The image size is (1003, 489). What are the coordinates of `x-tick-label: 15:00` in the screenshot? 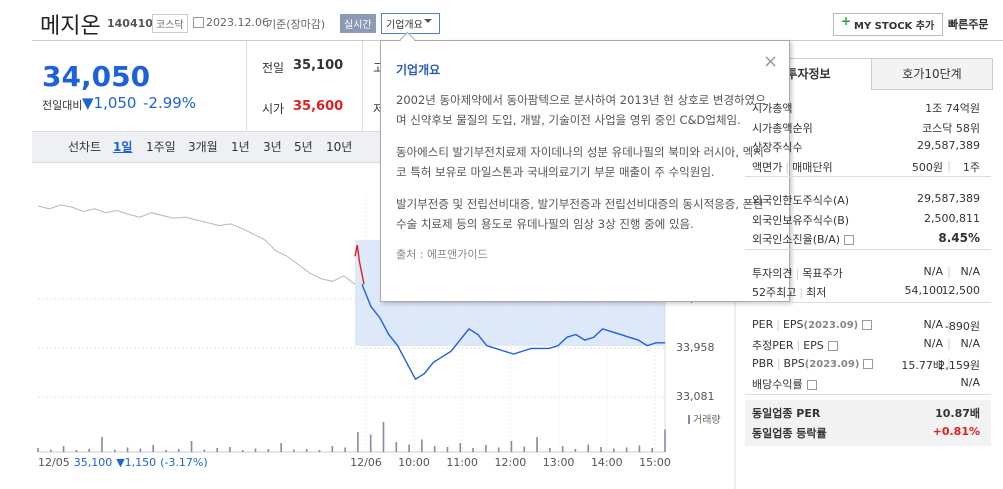 It's located at (655, 462).